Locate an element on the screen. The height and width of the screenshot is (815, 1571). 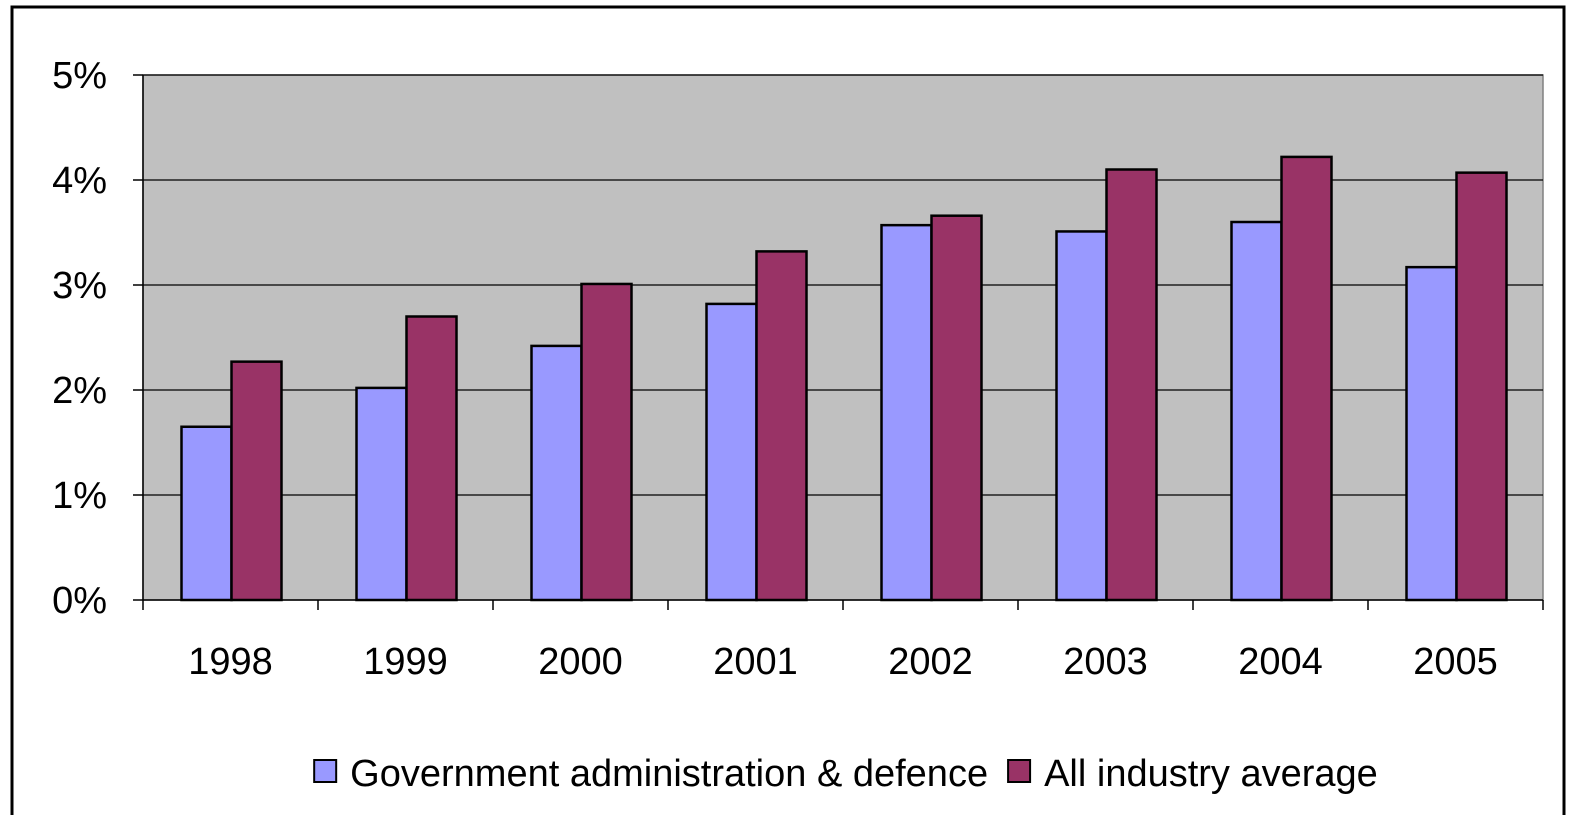
x-tick-label: 2005 is located at coordinates (1455, 662).